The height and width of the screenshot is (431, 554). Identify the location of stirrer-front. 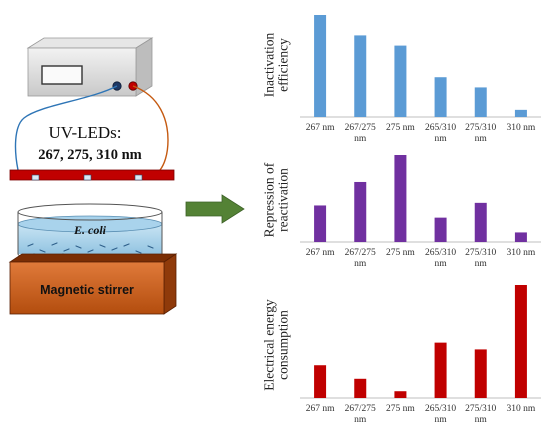
(87, 288).